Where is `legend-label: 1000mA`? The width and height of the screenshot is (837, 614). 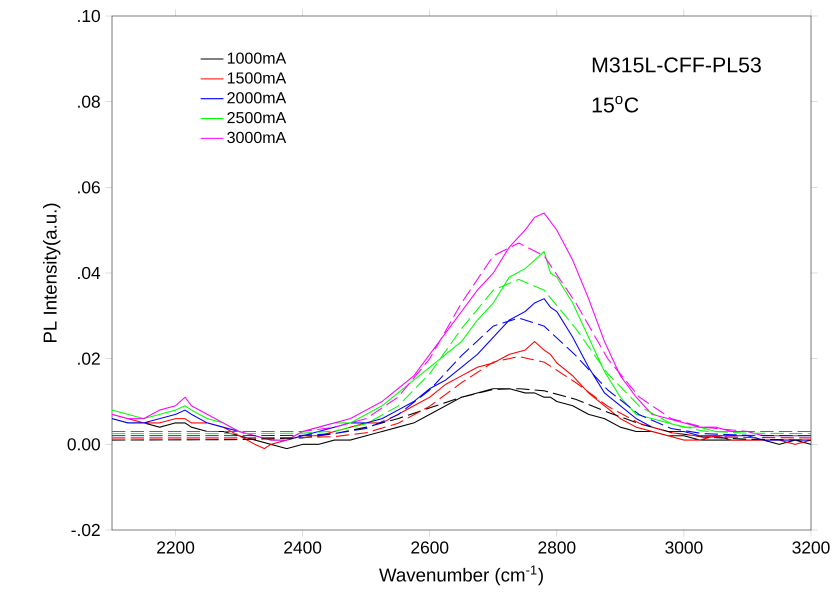
legend-label: 1000mA is located at coordinates (257, 58).